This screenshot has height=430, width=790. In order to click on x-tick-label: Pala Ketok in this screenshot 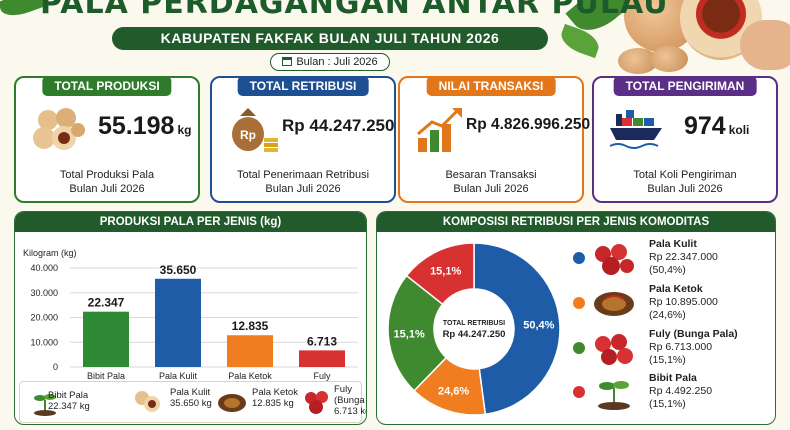, I will do `click(250, 376)`.